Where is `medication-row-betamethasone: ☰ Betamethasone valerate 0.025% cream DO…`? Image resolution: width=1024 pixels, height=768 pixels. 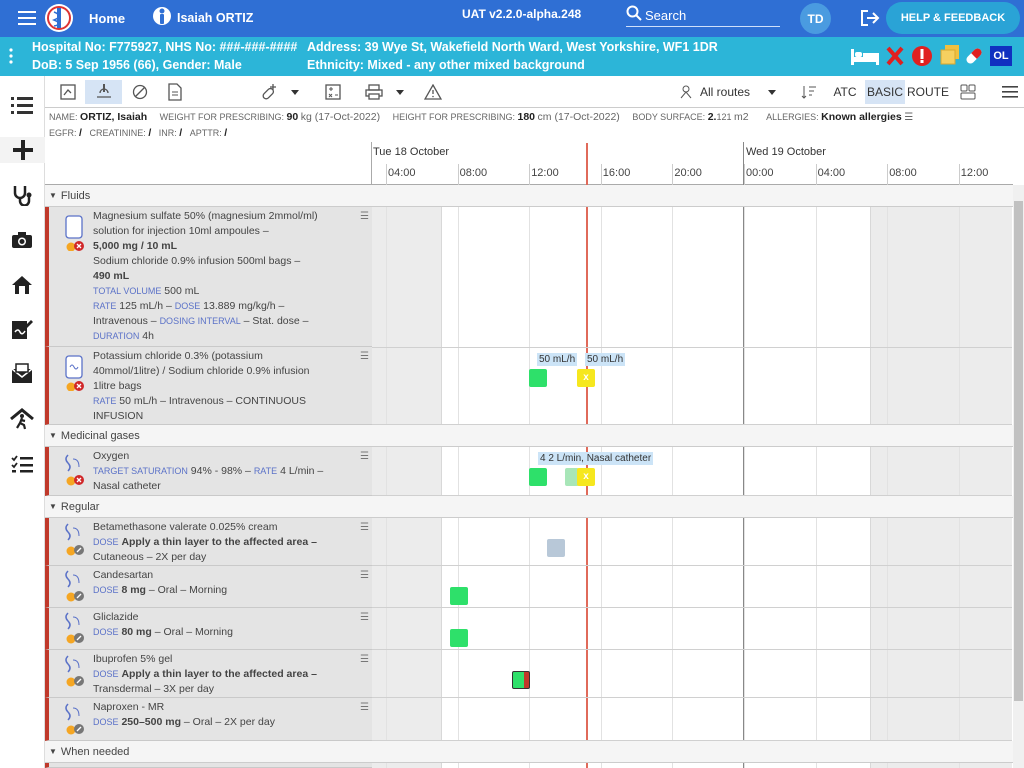 medication-row-betamethasone: ☰ Betamethasone valerate 0.025% cream DO… is located at coordinates (208, 542).